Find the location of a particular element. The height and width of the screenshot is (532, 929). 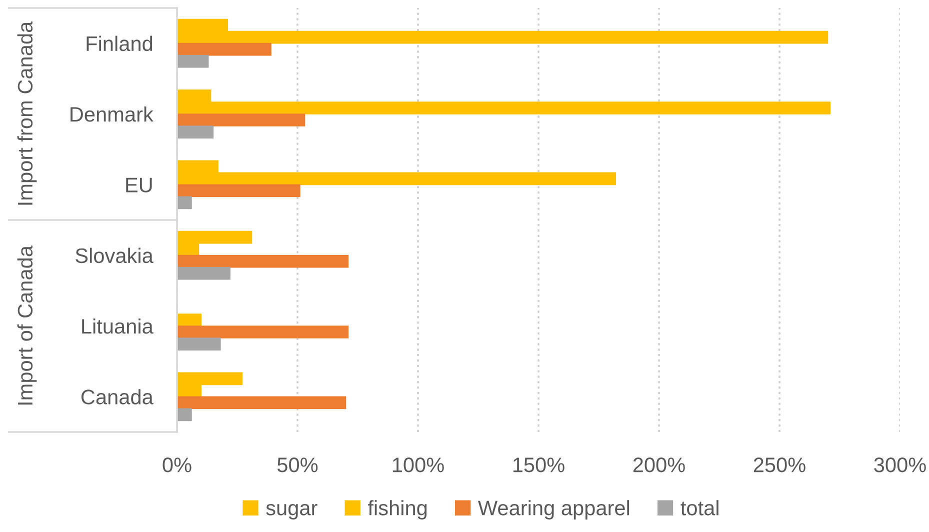

legend-label: fishing is located at coordinates (397, 510).